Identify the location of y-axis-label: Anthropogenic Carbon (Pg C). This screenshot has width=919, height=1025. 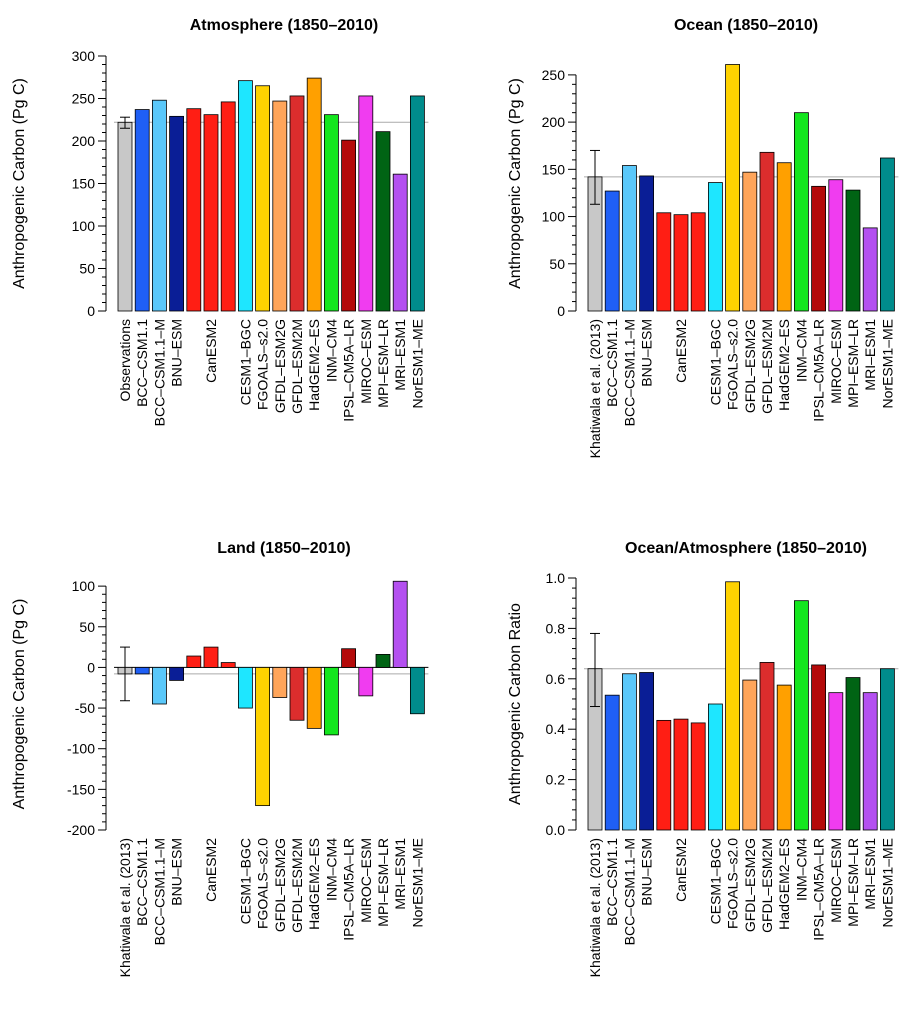
(19, 704).